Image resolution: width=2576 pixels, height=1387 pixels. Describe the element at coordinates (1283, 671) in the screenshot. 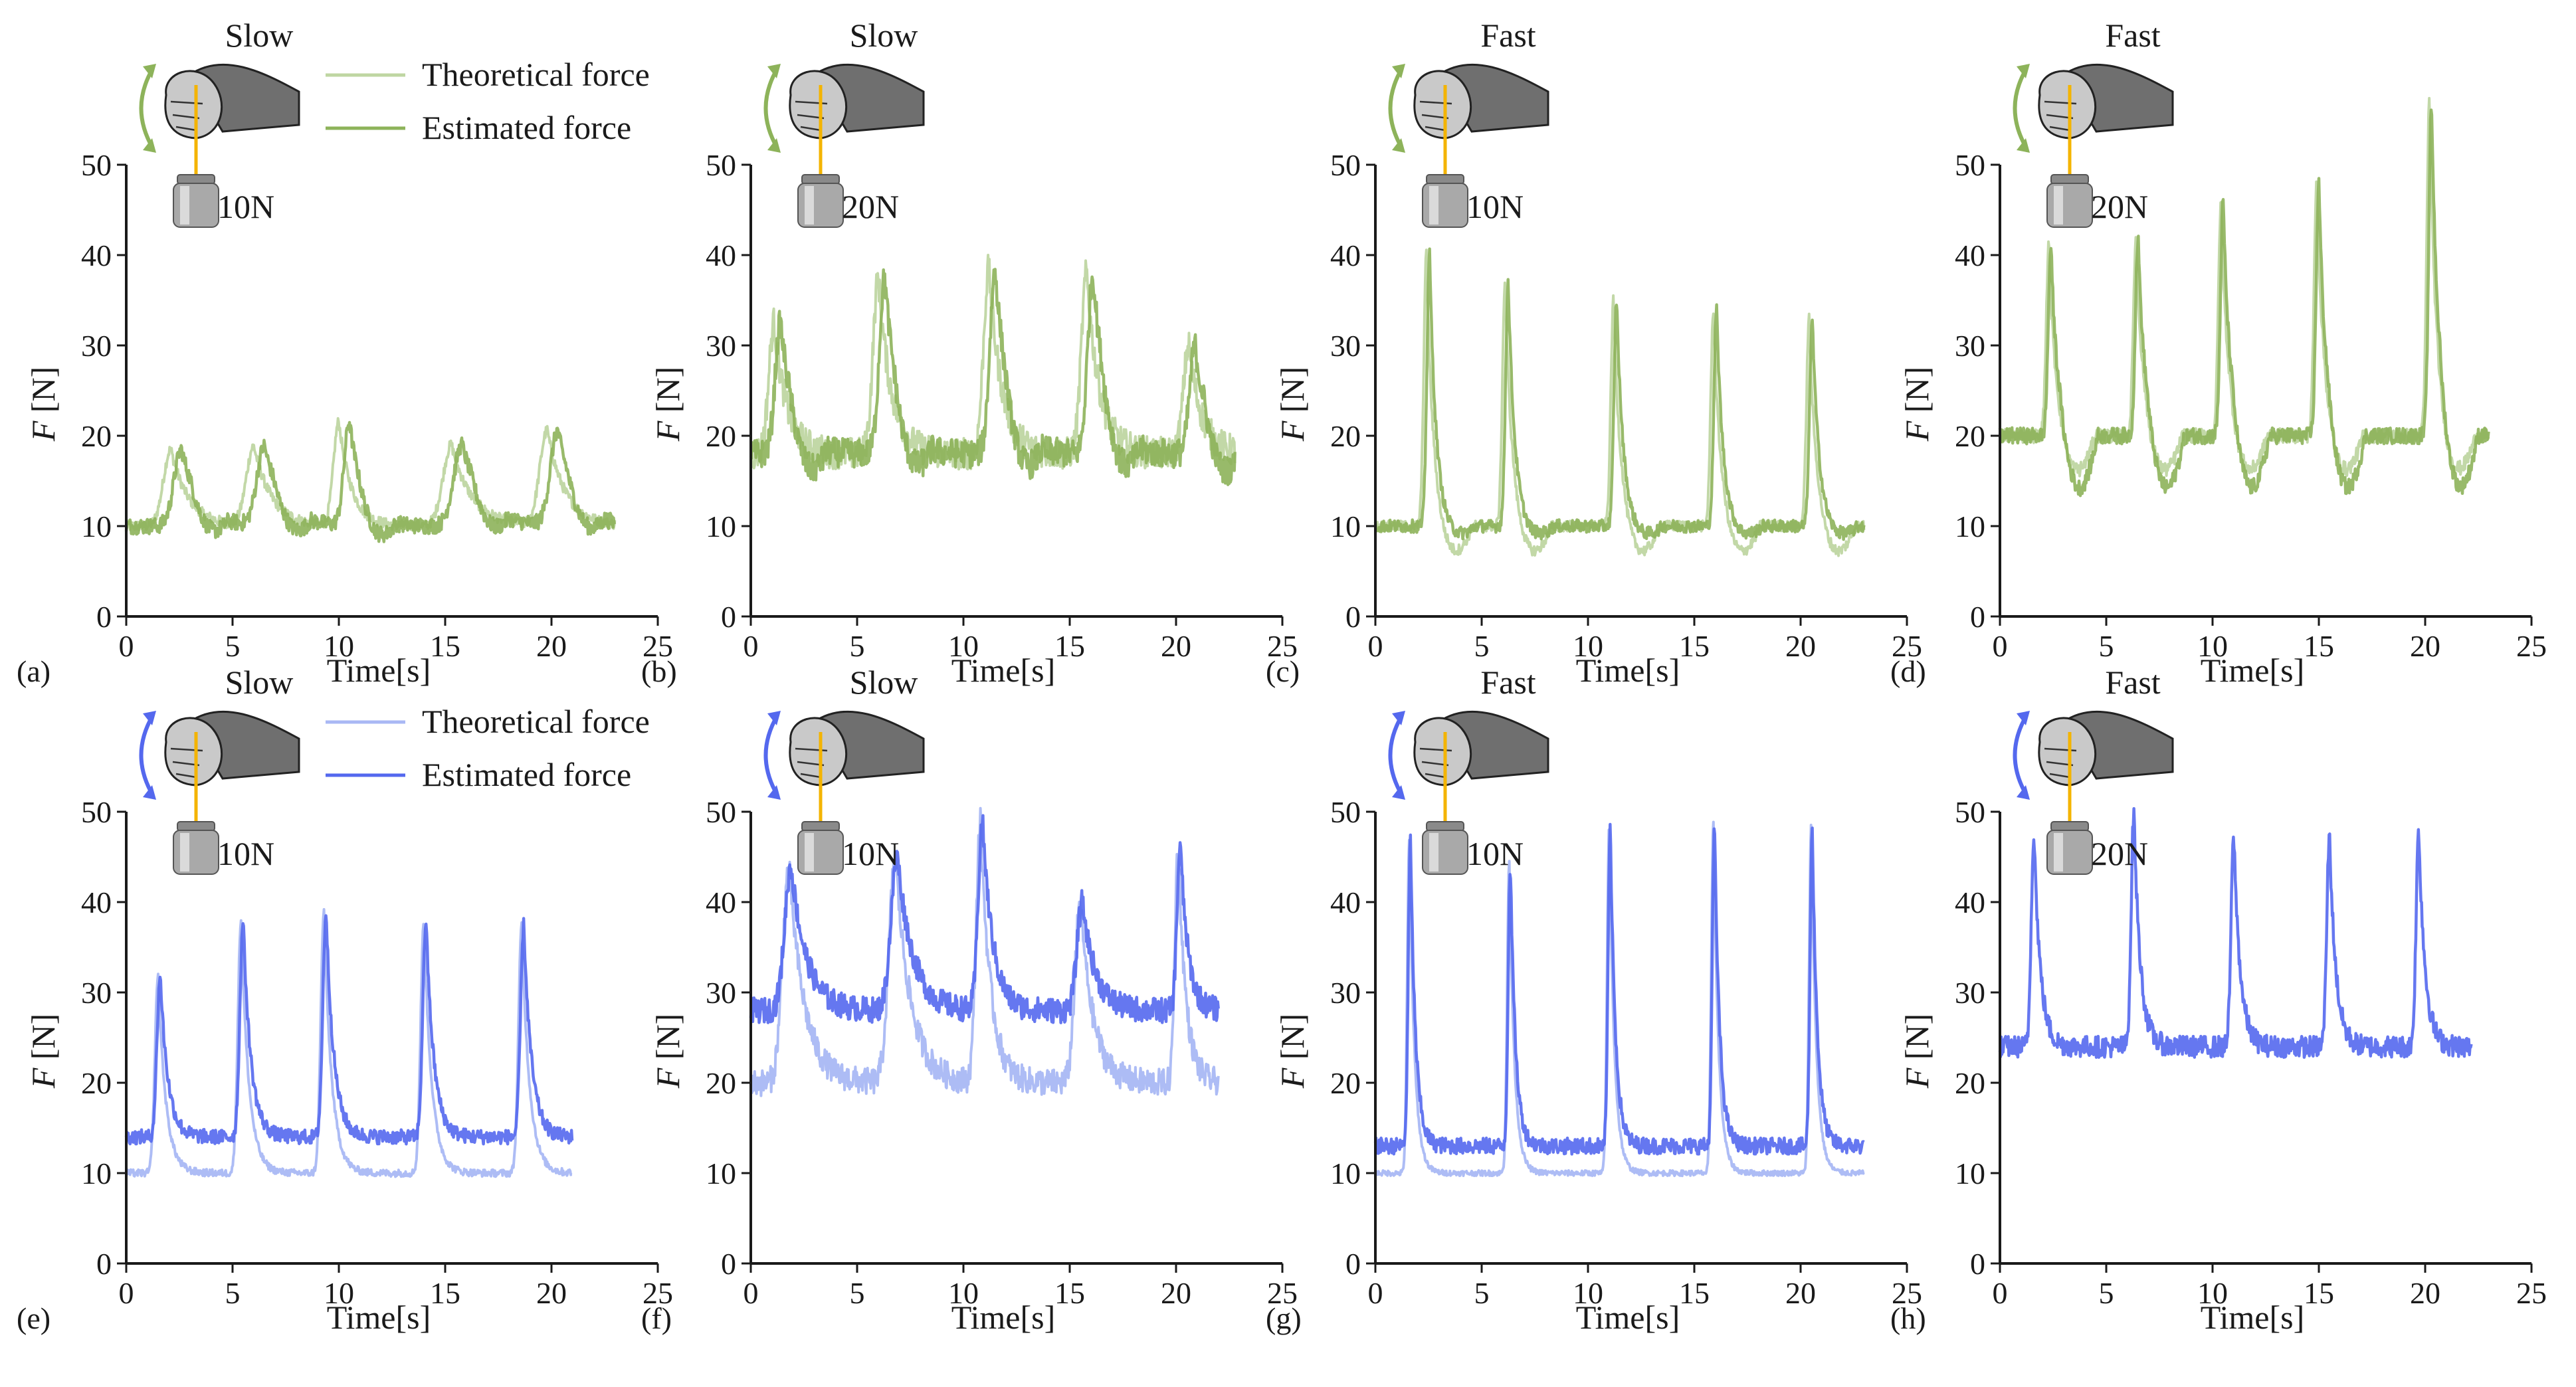

I see `panel-label: (c)` at that location.